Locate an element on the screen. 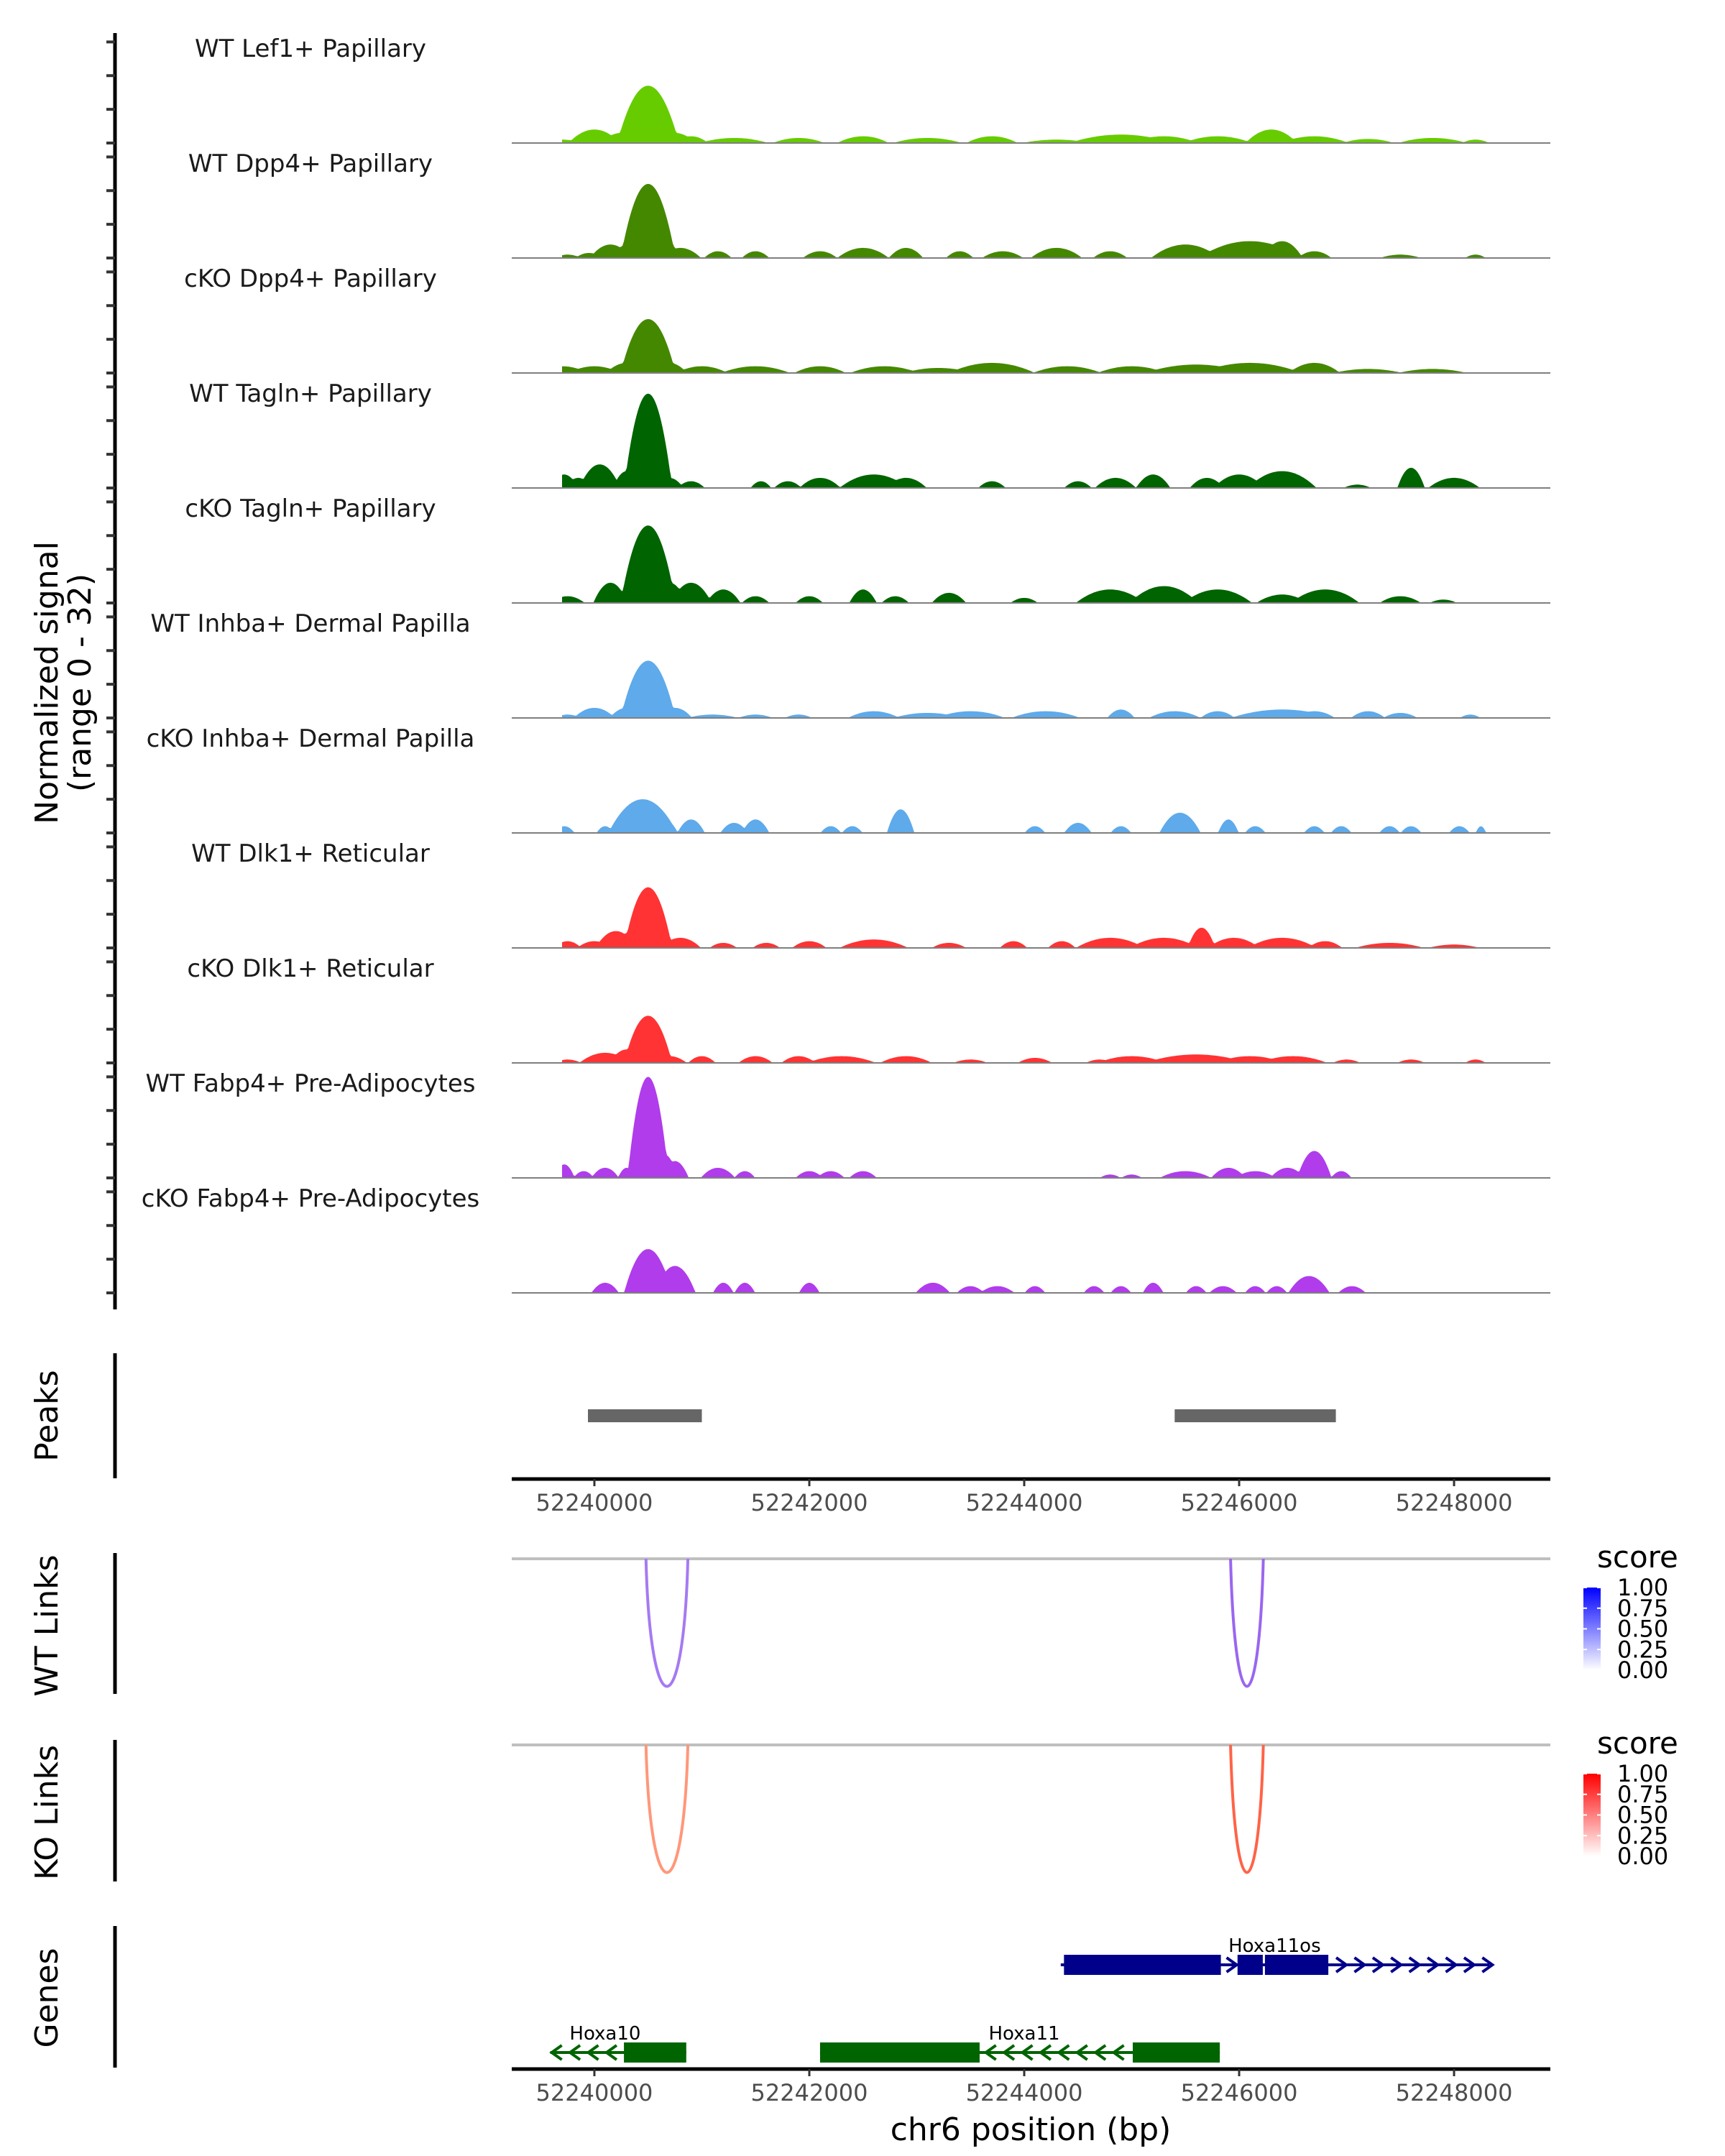 The width and height of the screenshot is (1725, 2156). coverage-track: WT Tagln+ Papillary is located at coordinates (869, 434).